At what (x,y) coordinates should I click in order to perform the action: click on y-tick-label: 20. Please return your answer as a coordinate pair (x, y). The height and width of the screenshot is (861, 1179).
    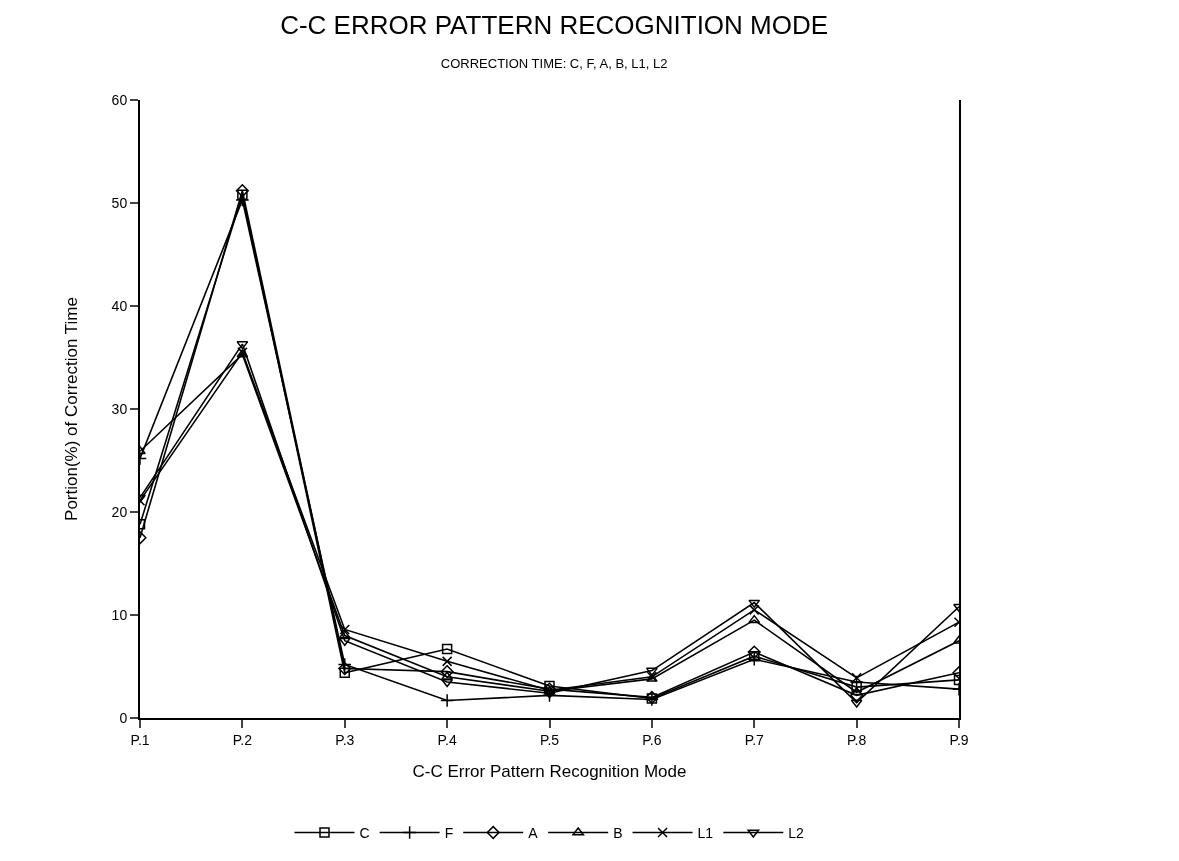
    Looking at the image, I should click on (119, 511).